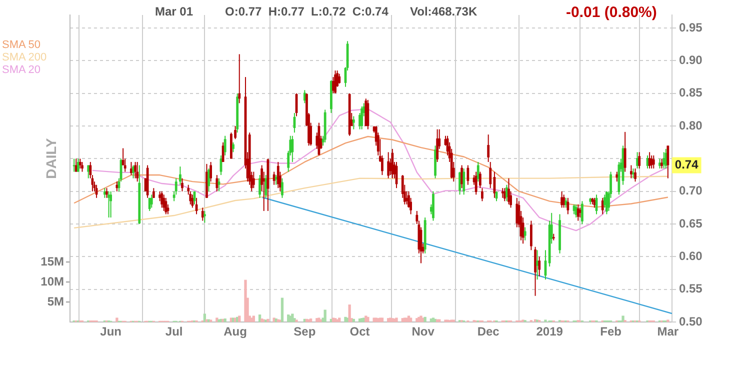 This screenshot has width=733, height=366. I want to click on x-tick-label: Dec, so click(488, 331).